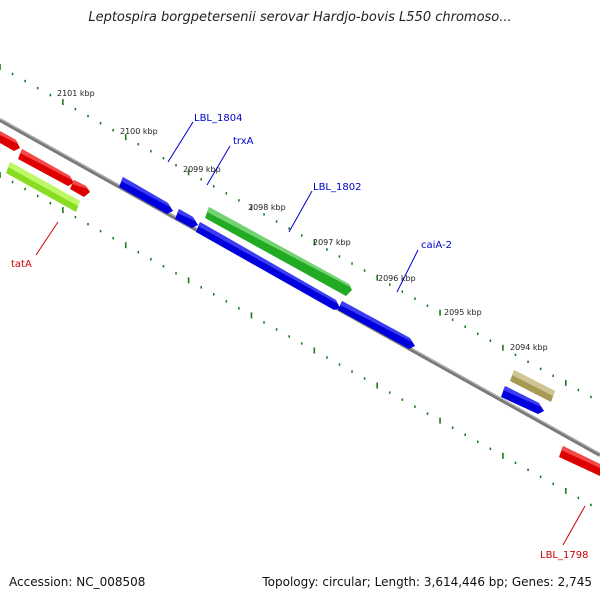  What do you see at coordinates (243, 141) in the screenshot?
I see `gene-label-trxA: trxA` at bounding box center [243, 141].